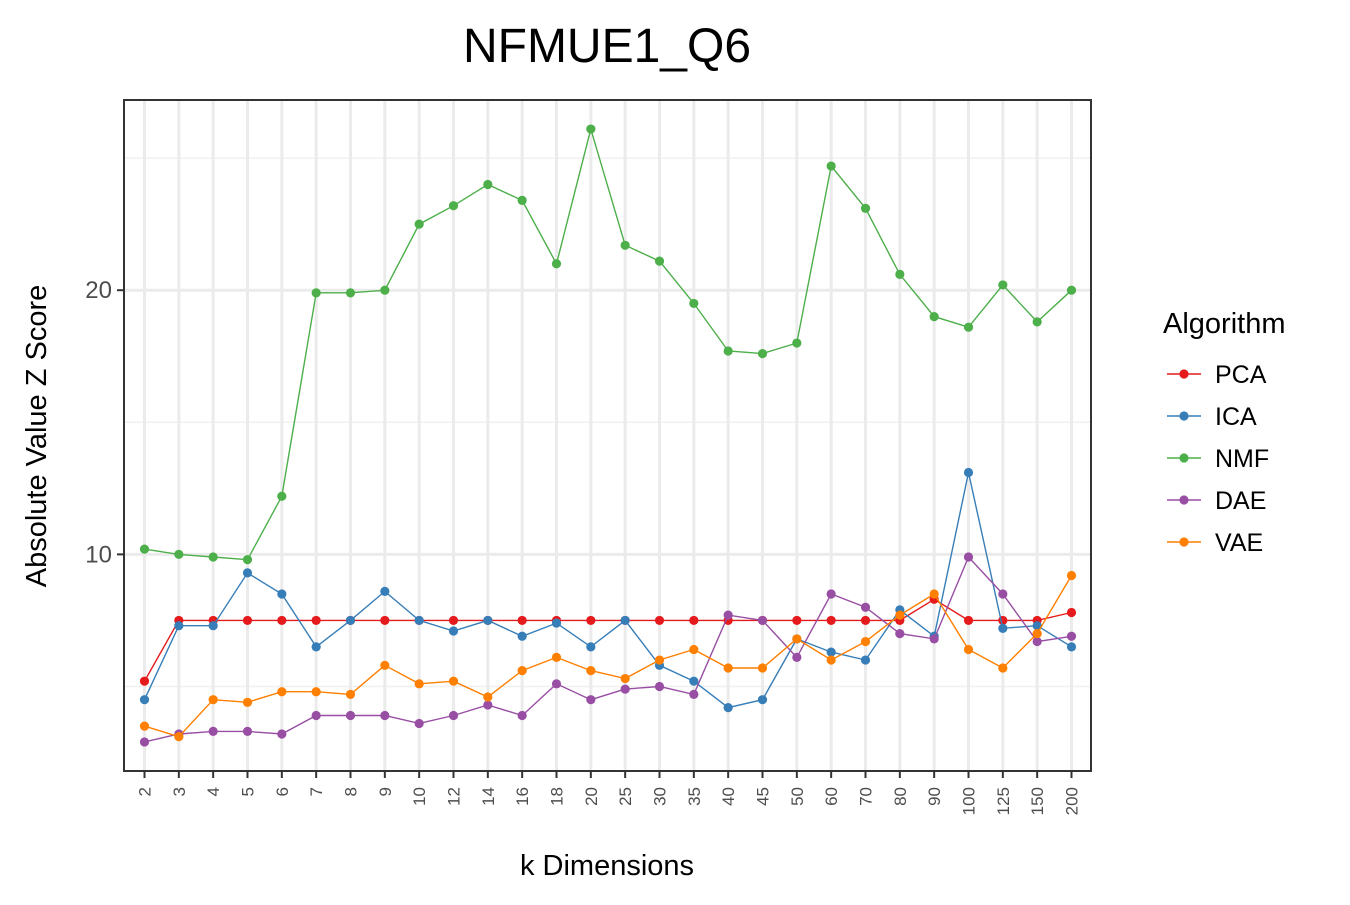 The image size is (1350, 905). Describe the element at coordinates (419, 796) in the screenshot. I see `x-tick-label: 10` at that location.